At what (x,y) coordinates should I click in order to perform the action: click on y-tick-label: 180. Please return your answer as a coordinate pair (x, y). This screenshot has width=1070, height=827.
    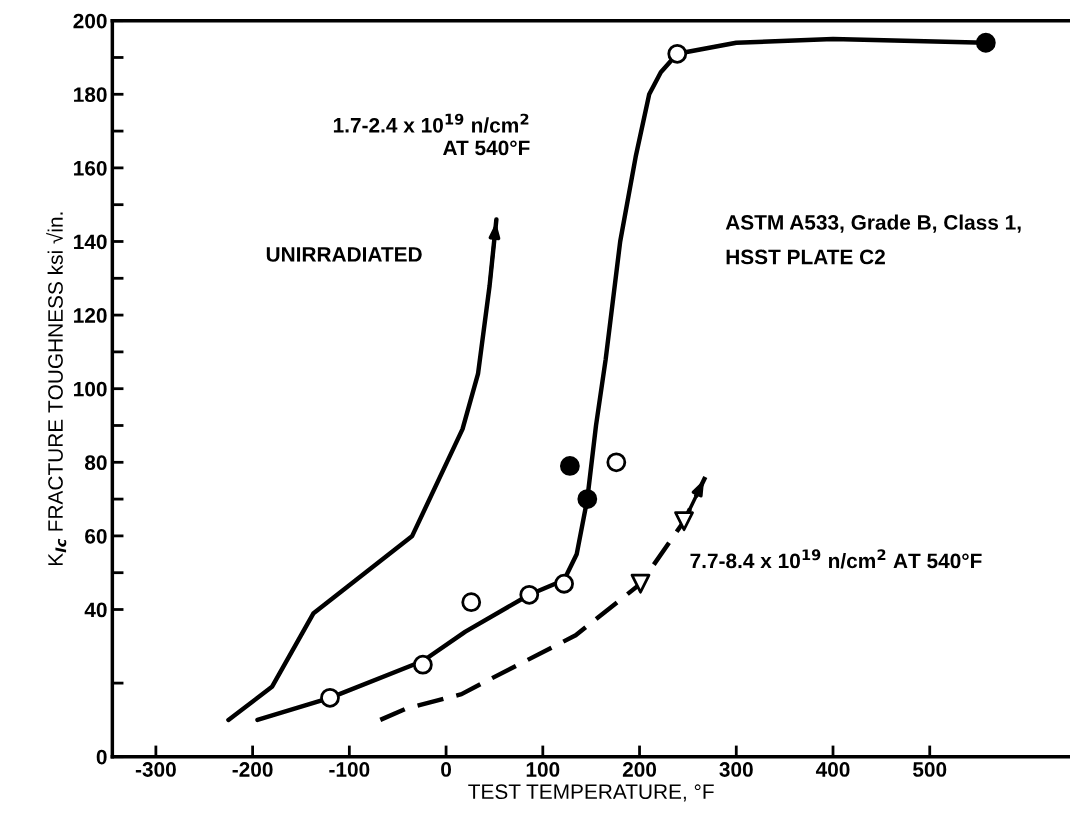
    Looking at the image, I should click on (90, 95).